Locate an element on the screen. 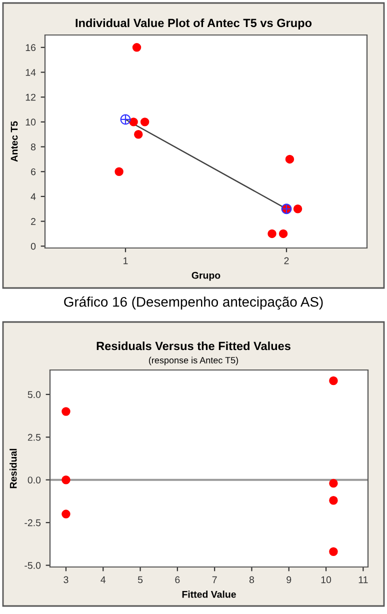  x-tick-label: 1 is located at coordinates (126, 260).